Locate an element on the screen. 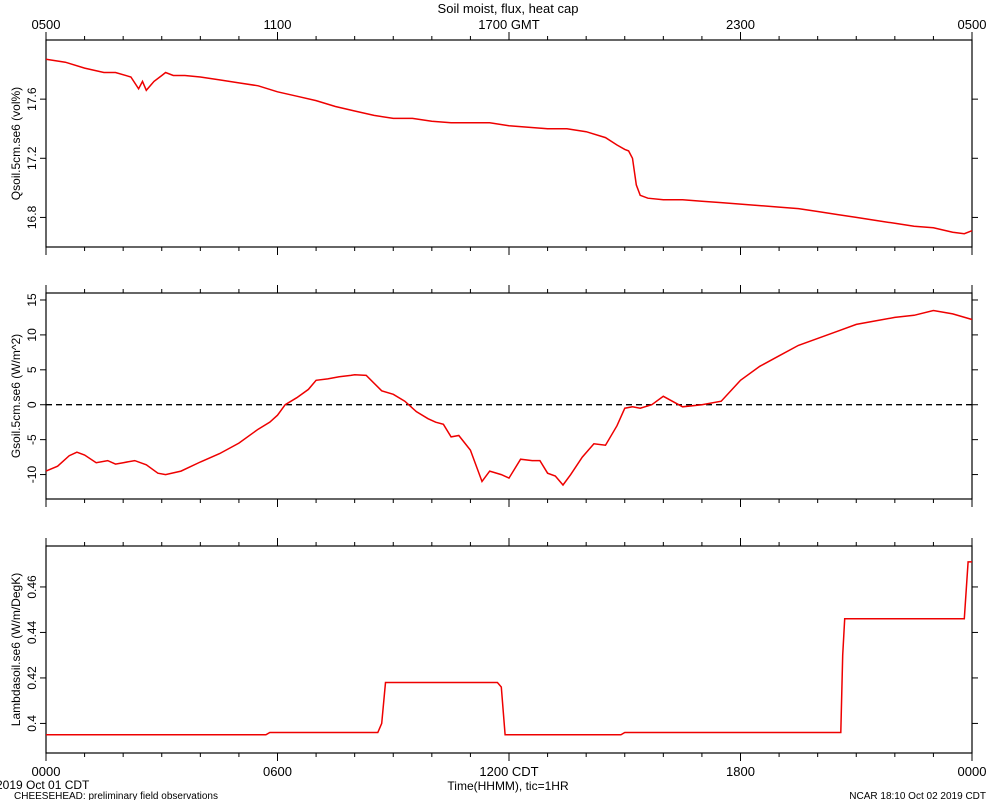 The image size is (1000, 800). top-tick-label: 2300 is located at coordinates (740, 24).